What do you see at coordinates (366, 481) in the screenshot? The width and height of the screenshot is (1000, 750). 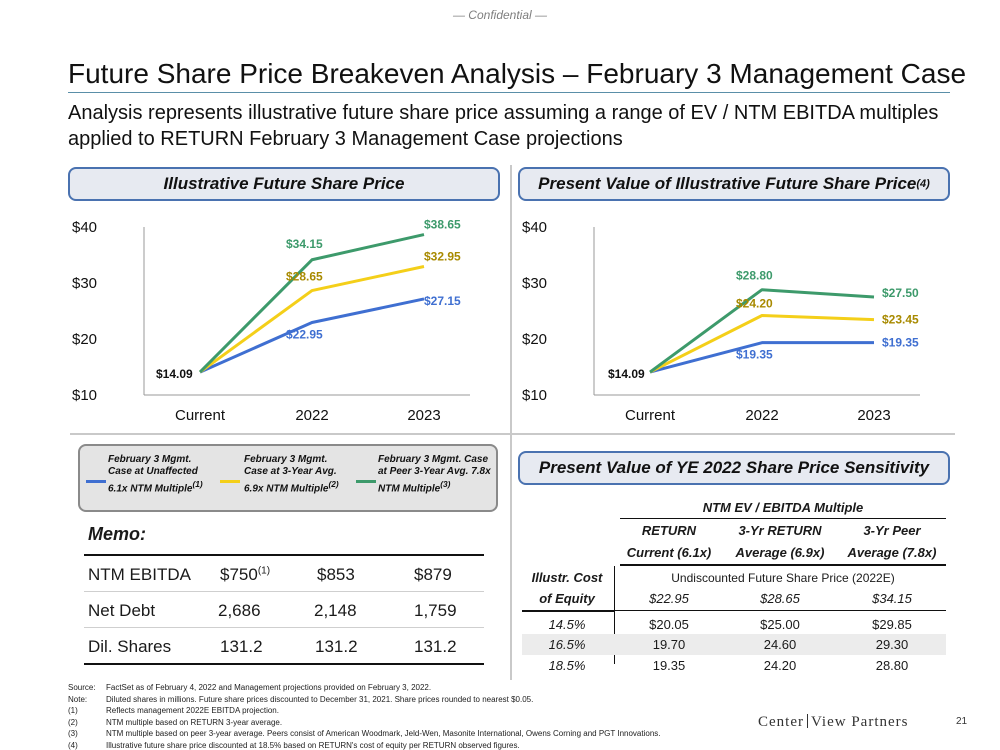 I see `legend-swatch-green` at bounding box center [366, 481].